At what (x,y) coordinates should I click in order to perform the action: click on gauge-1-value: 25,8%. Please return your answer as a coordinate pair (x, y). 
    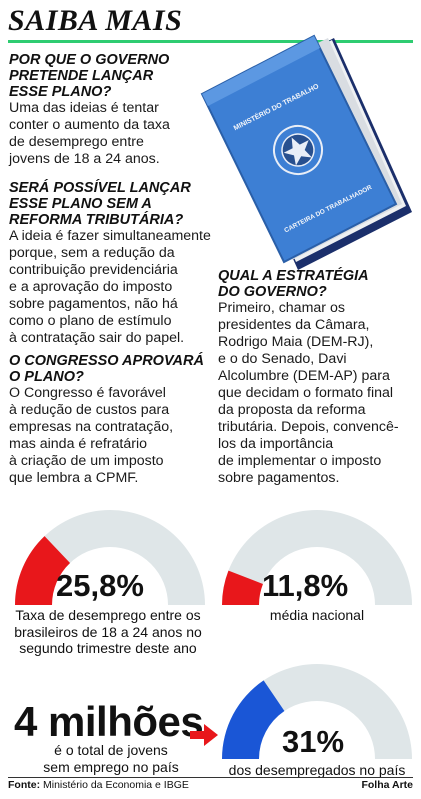
    Looking at the image, I should click on (100, 585).